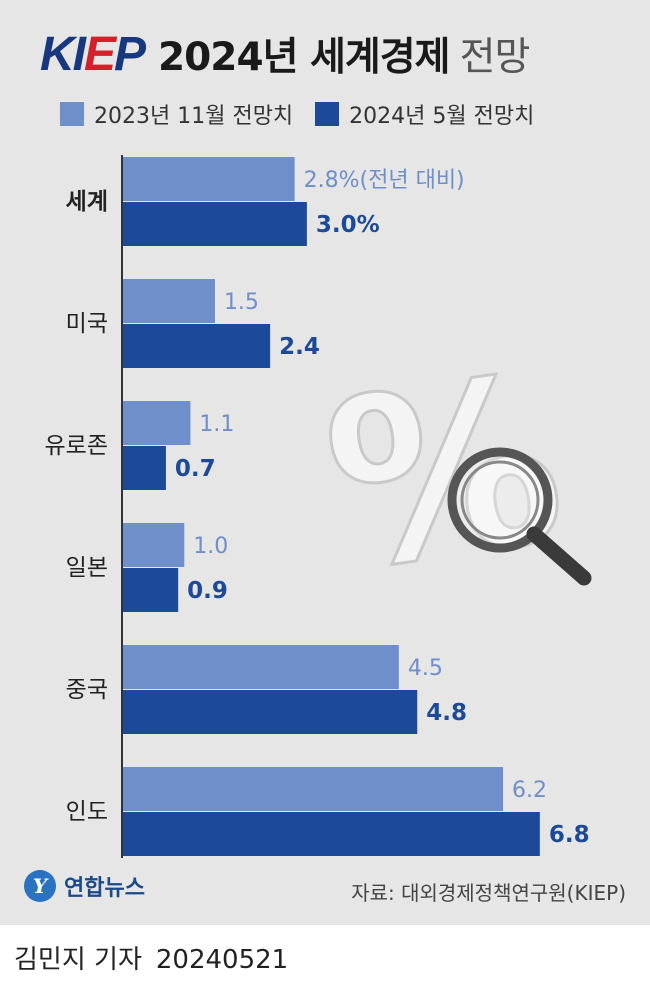  I want to click on legend-label-old: 2023년 11월 전망치, so click(194, 116).